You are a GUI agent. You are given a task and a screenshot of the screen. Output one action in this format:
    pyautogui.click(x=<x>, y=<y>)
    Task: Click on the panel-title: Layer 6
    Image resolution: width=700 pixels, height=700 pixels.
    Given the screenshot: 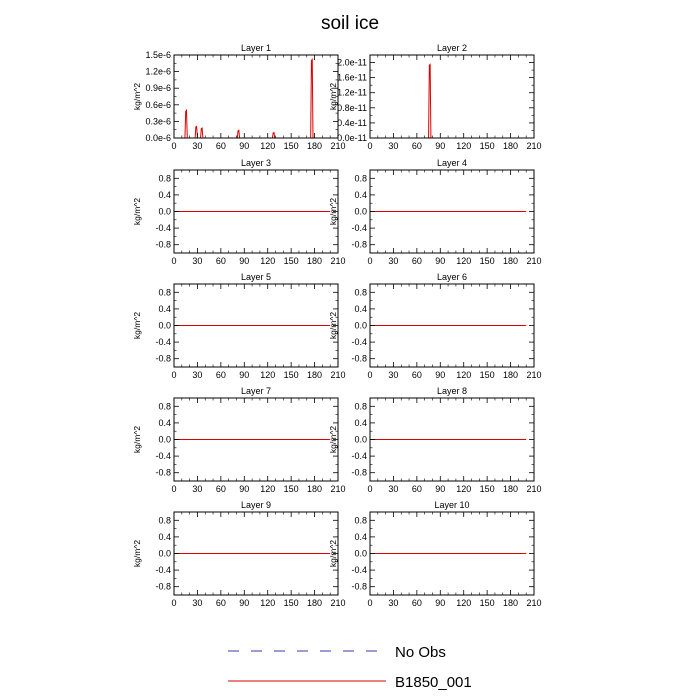 What is the action you would take?
    pyautogui.click(x=452, y=277)
    